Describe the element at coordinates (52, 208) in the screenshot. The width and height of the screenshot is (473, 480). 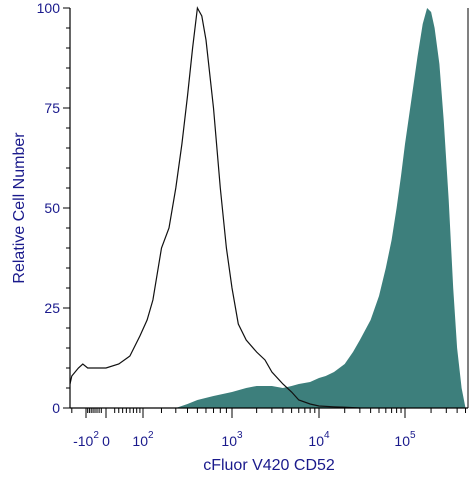
I see `y-tick-label: 50` at that location.